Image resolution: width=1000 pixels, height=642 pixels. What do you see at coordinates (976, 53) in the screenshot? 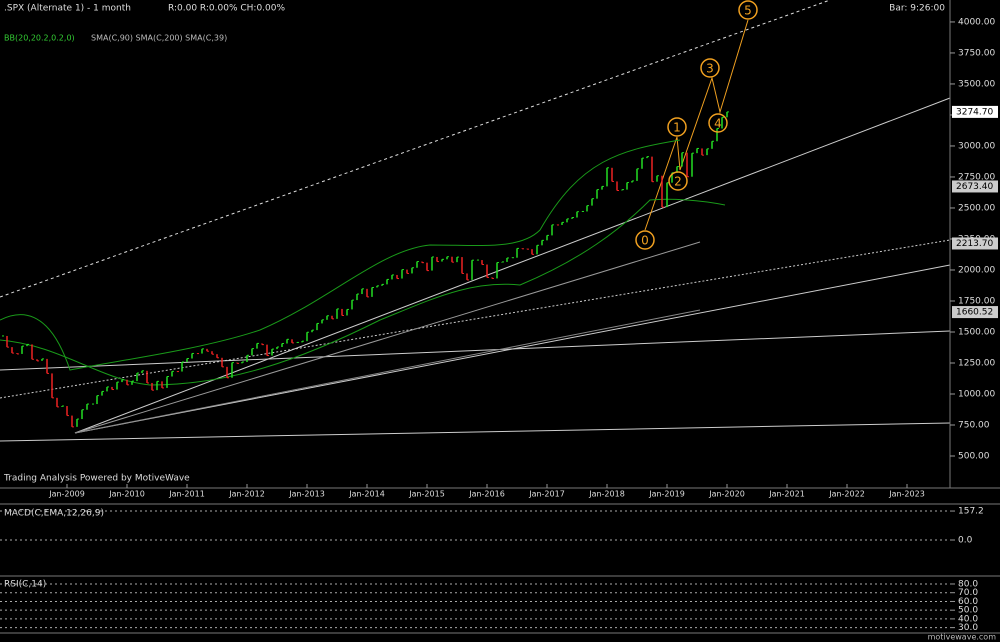
I see `y-tick-label: 3750.00` at bounding box center [976, 53].